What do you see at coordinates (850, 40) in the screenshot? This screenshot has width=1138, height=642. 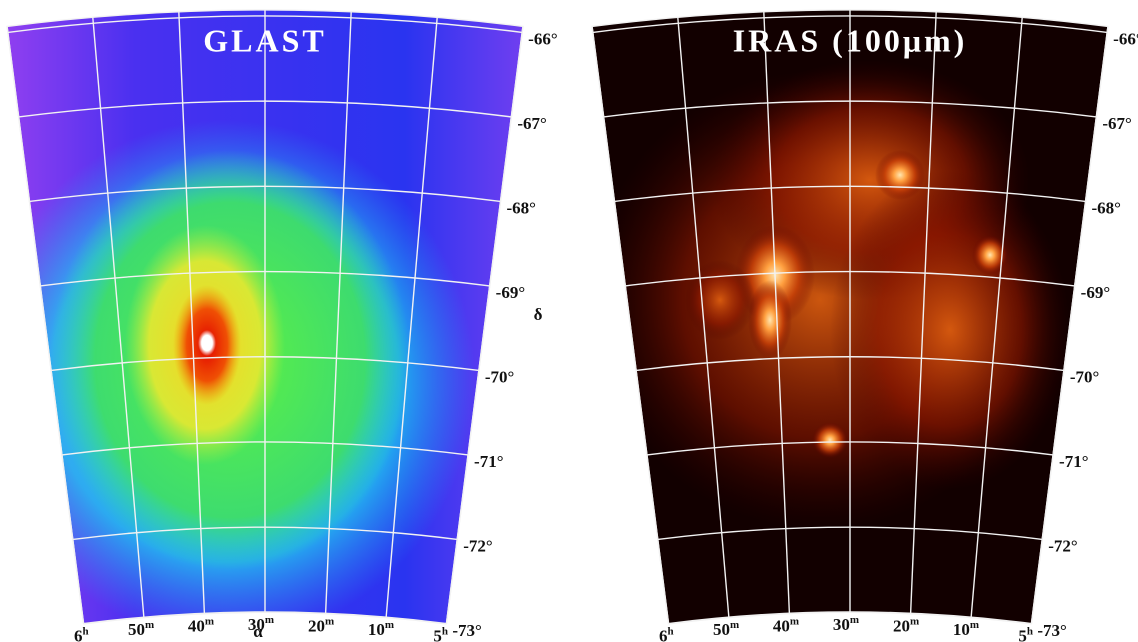 I see `panel-title: IRAS (100μm)` at bounding box center [850, 40].